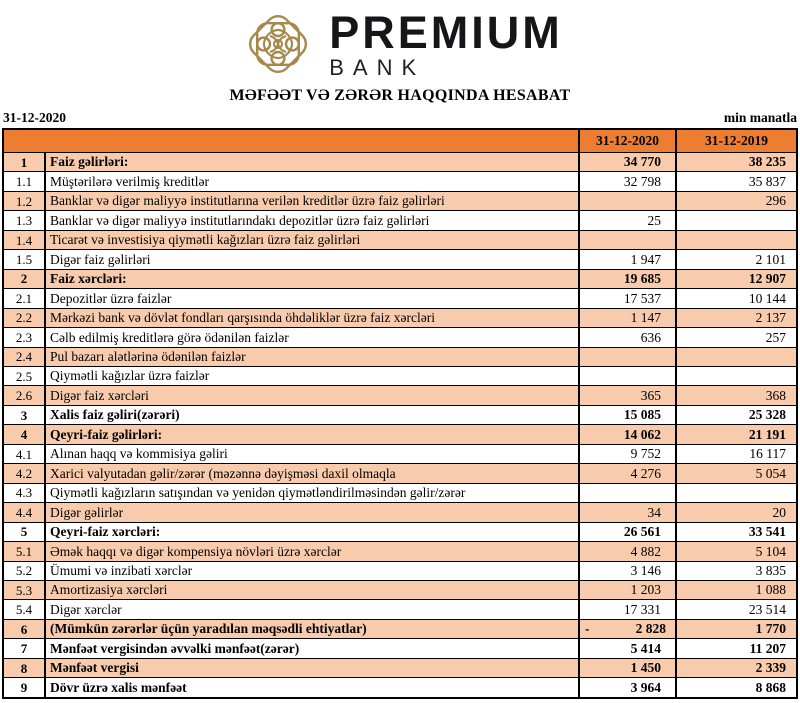 Image resolution: width=800 pixels, height=703 pixels. What do you see at coordinates (312, 532) in the screenshot?
I see `row-label-cell: Qeyri-faiz xərcləri:` at bounding box center [312, 532].